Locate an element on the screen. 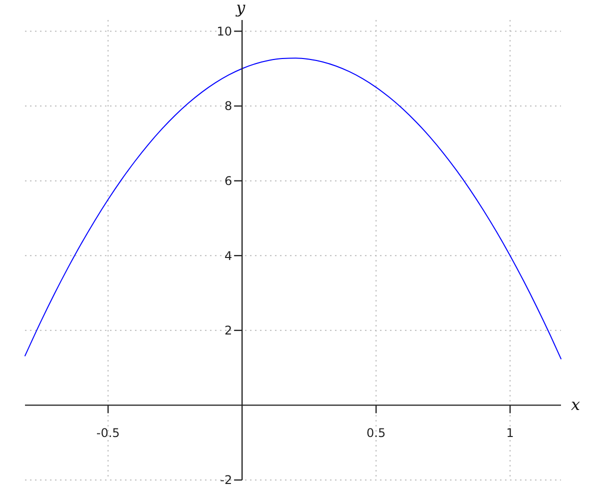 This screenshot has height=500, width=600. x-tick-label: -0.5 is located at coordinates (108, 433).